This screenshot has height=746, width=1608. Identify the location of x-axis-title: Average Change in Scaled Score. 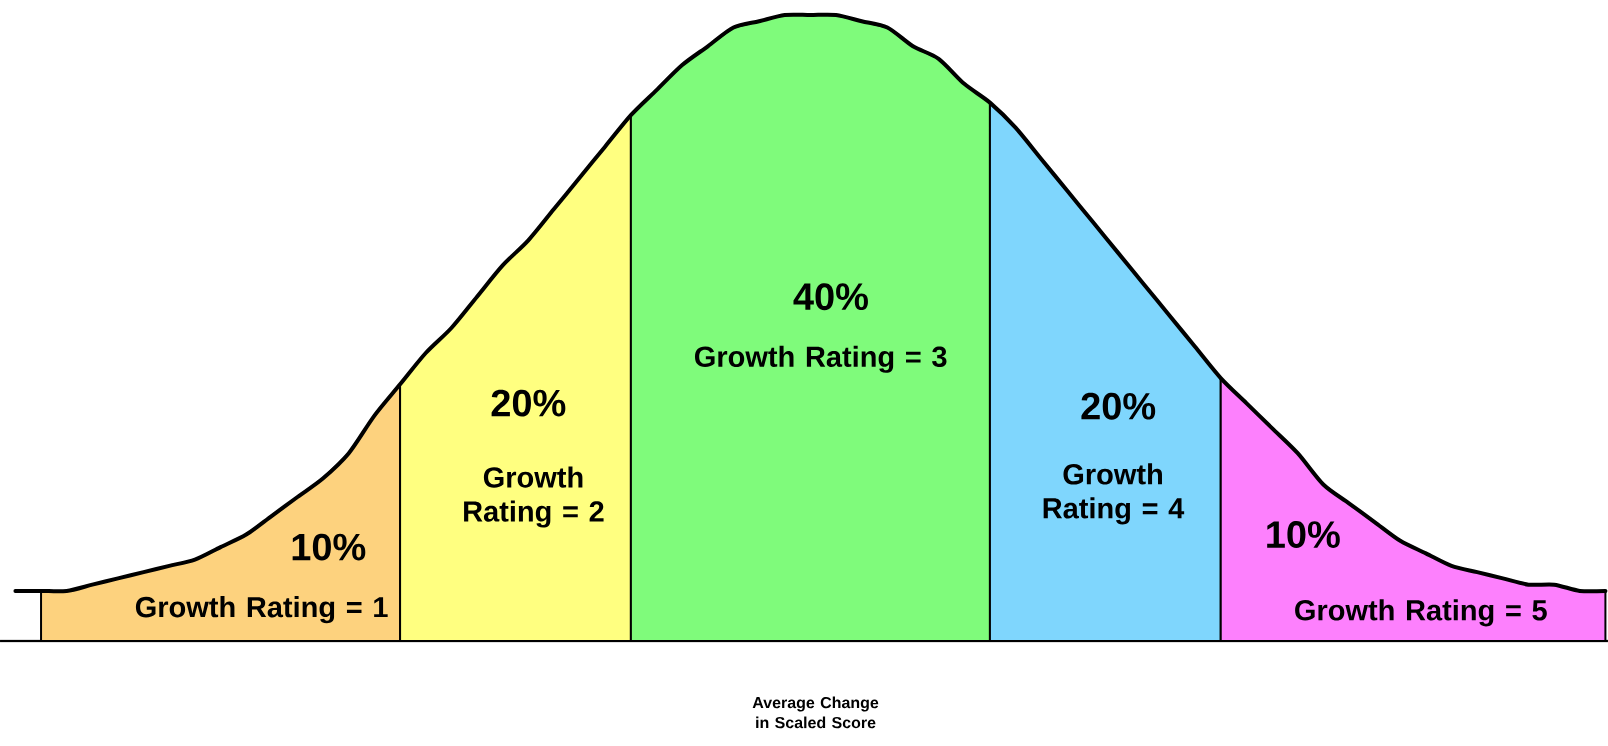
(815, 712).